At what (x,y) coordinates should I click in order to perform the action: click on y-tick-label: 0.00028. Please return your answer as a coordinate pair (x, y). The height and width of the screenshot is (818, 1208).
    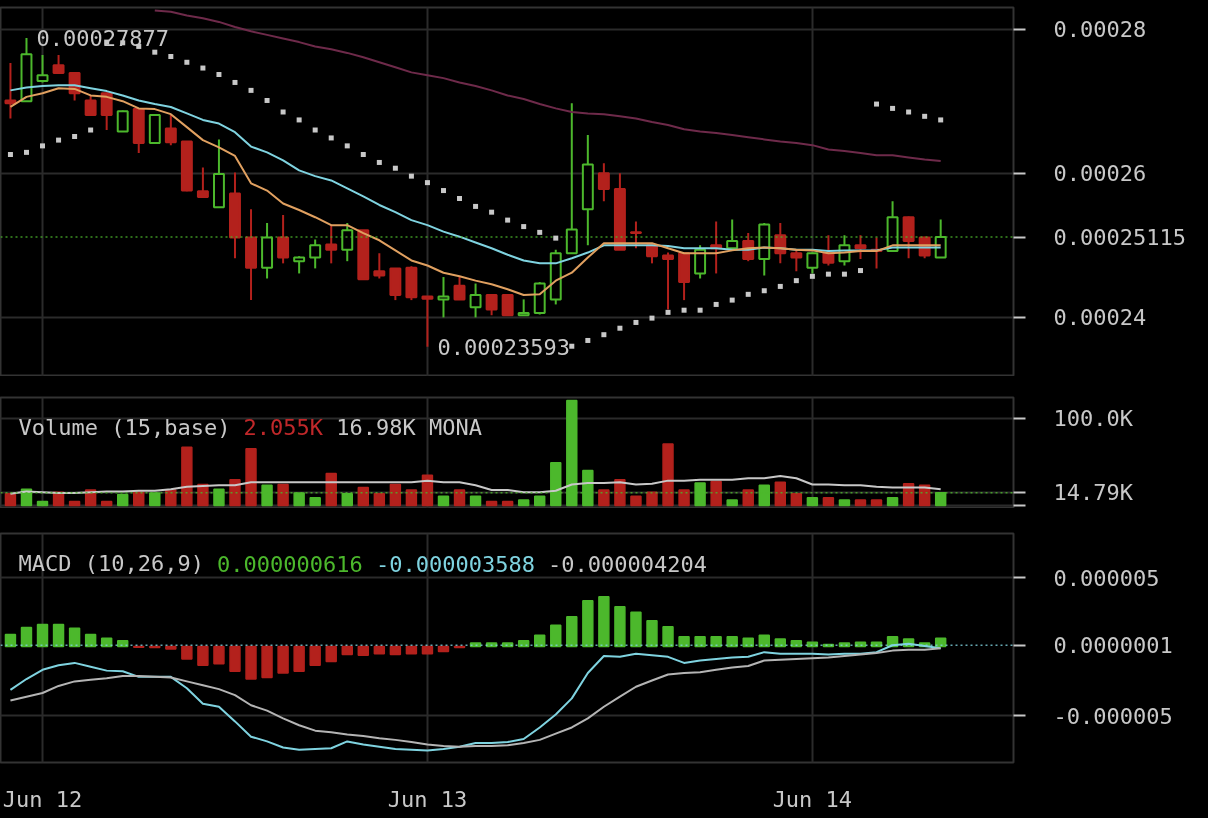
    Looking at the image, I should click on (1100, 30).